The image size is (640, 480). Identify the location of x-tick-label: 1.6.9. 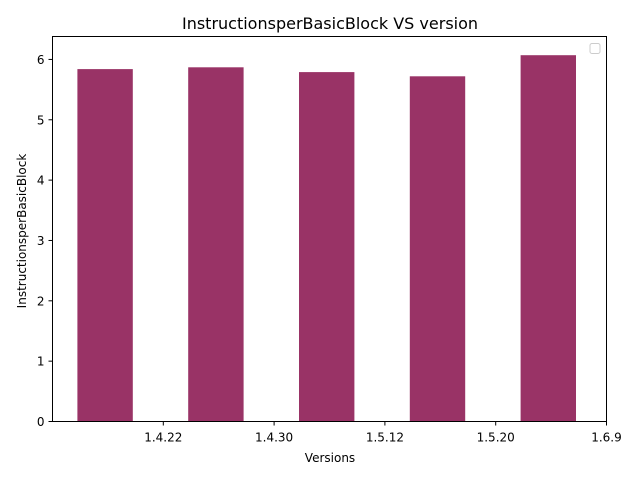
(606, 438).